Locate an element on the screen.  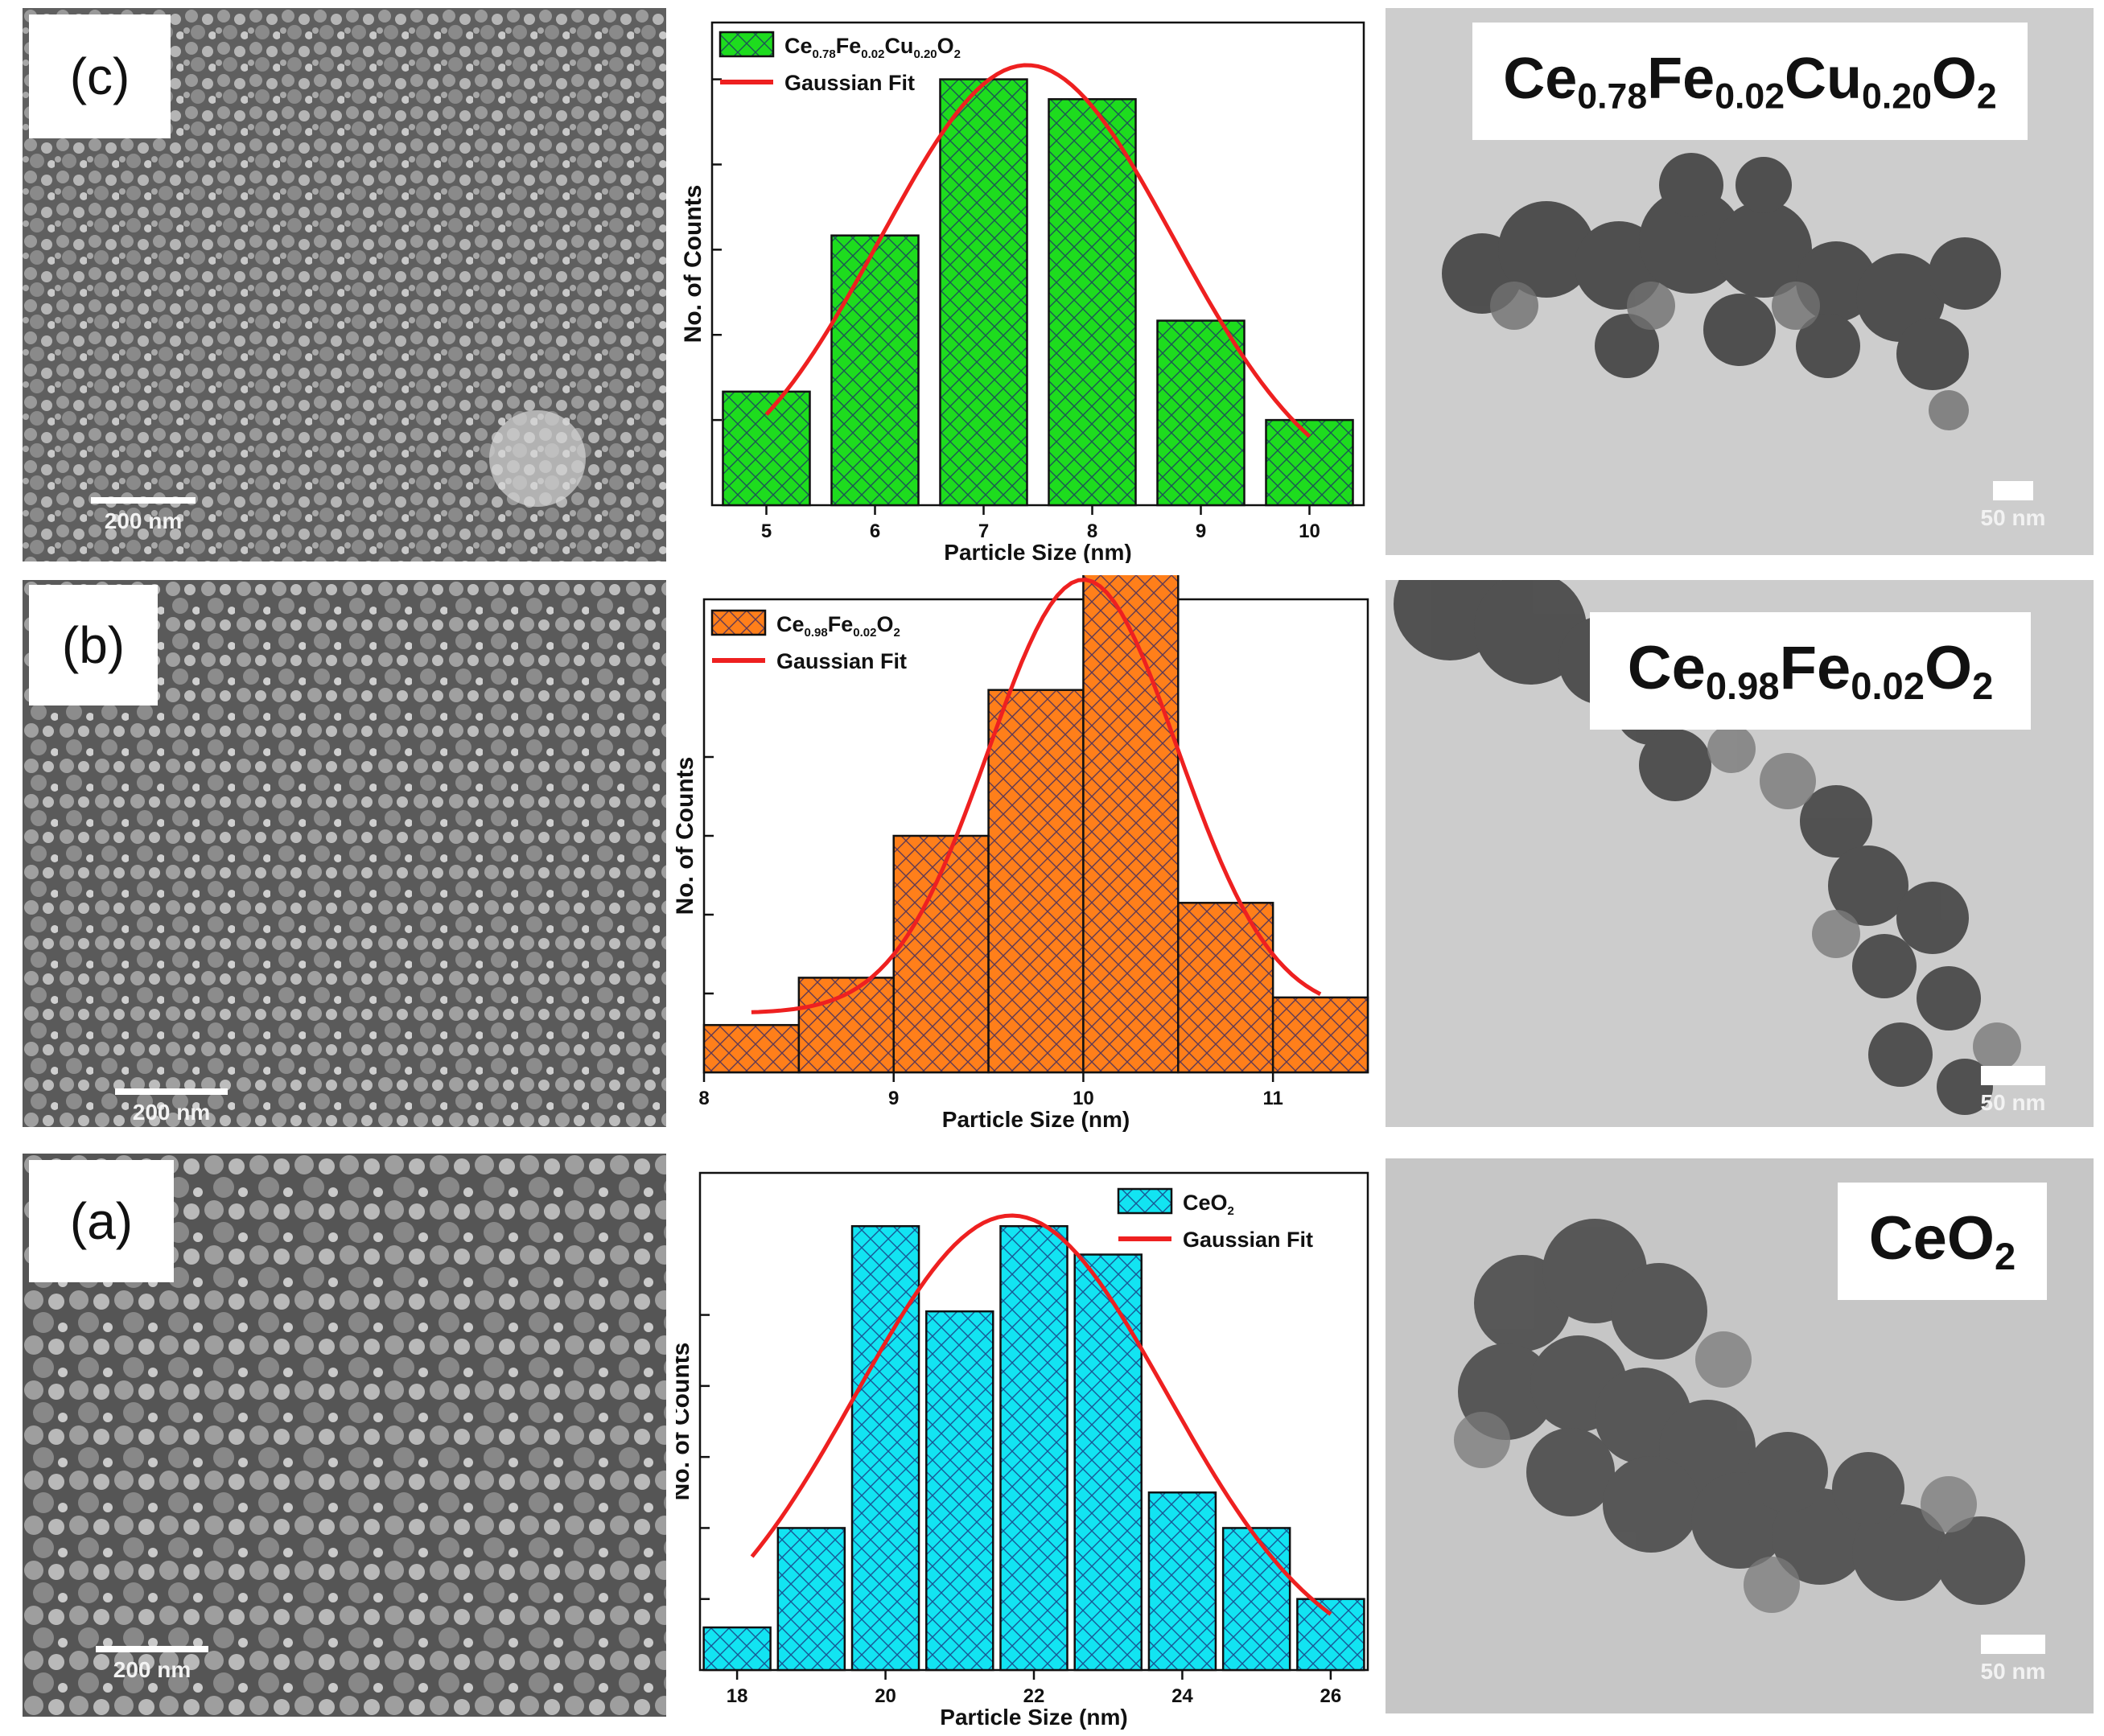
tem-formula-c: Ce0.78Fe0.02Cu0.20O2 is located at coordinates (1750, 81).